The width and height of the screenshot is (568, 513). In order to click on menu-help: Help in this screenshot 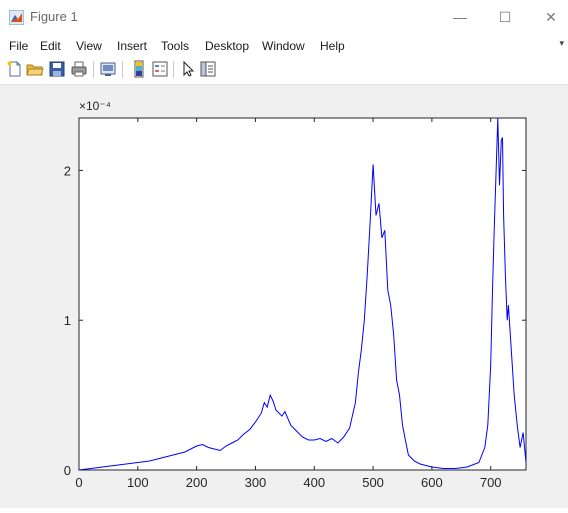, I will do `click(332, 46)`.